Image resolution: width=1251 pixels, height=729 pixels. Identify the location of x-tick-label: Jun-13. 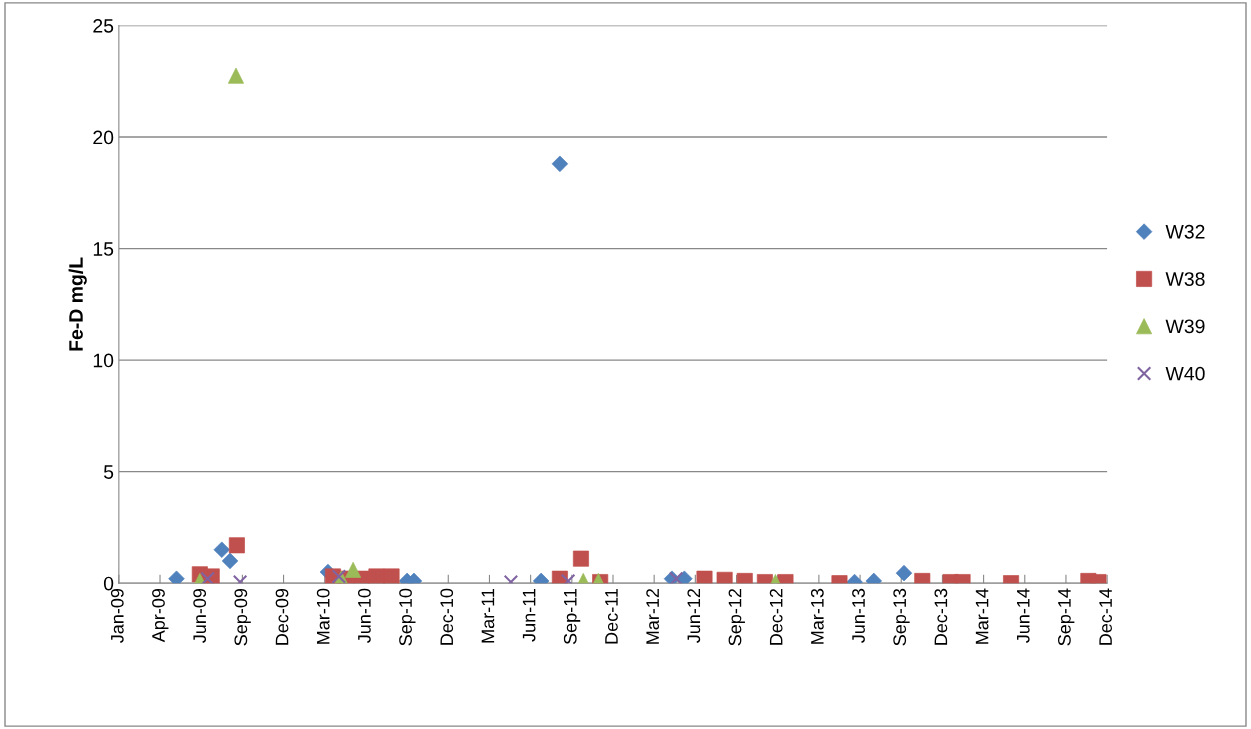
(858, 615).